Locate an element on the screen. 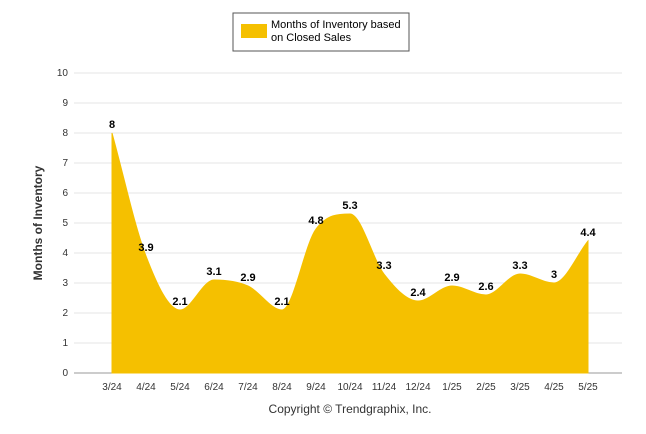 Image resolution: width=646 pixels, height=434 pixels. y-tick-label: 0 is located at coordinates (65, 373).